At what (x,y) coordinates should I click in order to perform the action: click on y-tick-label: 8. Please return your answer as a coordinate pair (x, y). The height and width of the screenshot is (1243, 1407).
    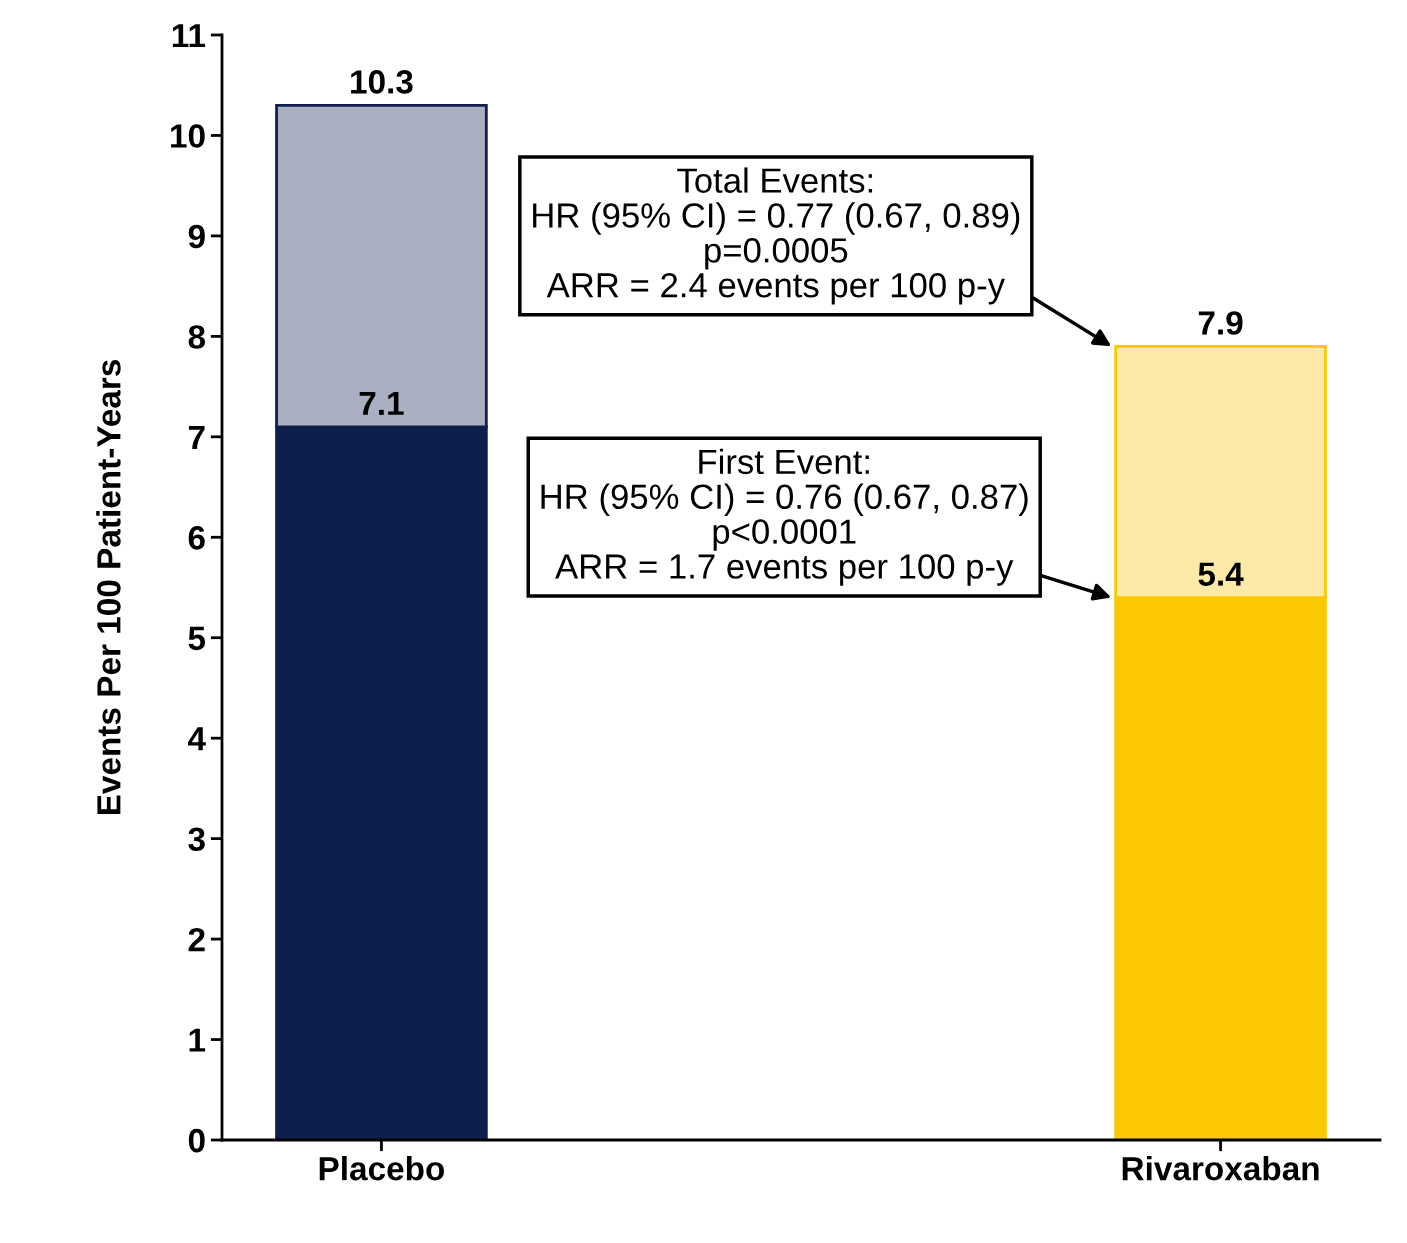
    Looking at the image, I should click on (197, 337).